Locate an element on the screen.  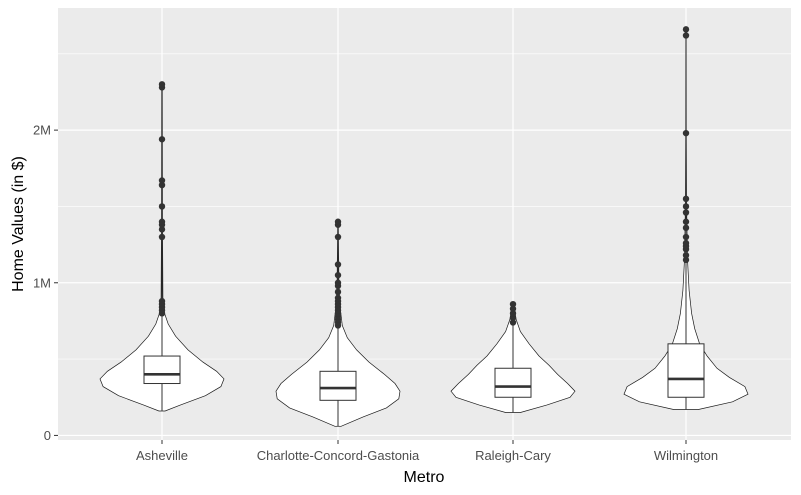
y-axis-title: Home Values (in $) is located at coordinates (18, 224).